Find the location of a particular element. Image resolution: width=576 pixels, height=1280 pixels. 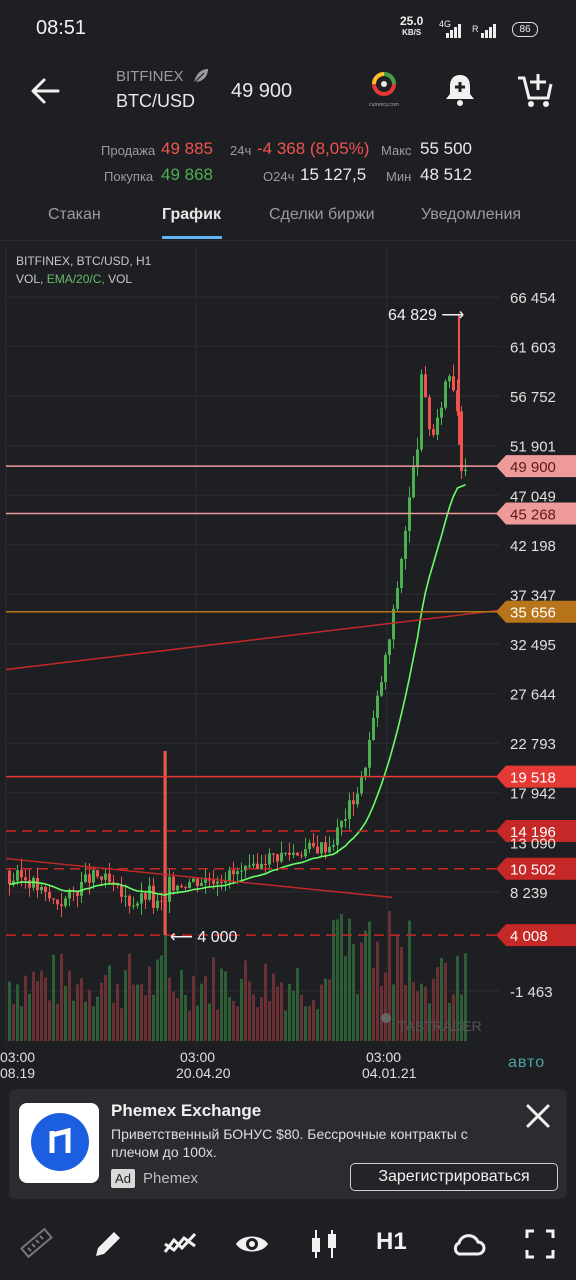

timeframe-button: H1 is located at coordinates (391, 1241).